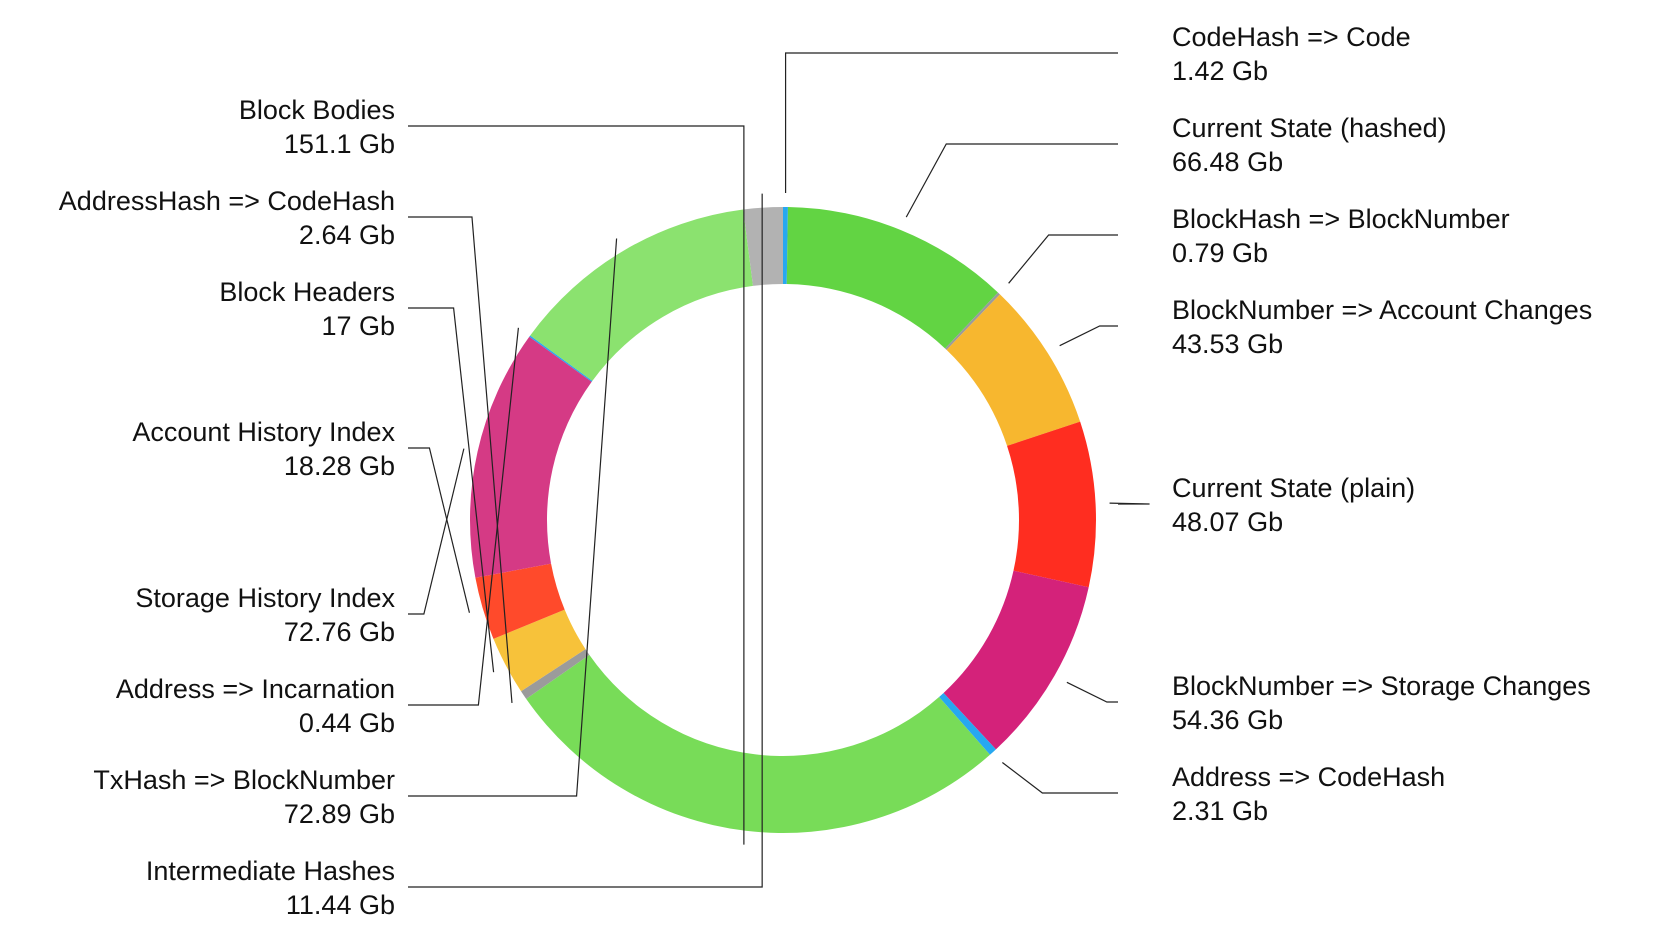  Describe the element at coordinates (263, 432) in the screenshot. I see `slice-label-account-history-index: Account History Index` at that location.